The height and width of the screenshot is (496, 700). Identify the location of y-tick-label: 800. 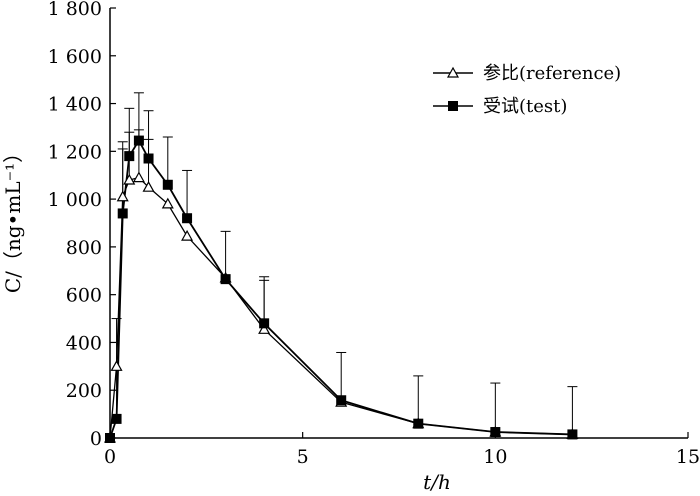
(84, 248).